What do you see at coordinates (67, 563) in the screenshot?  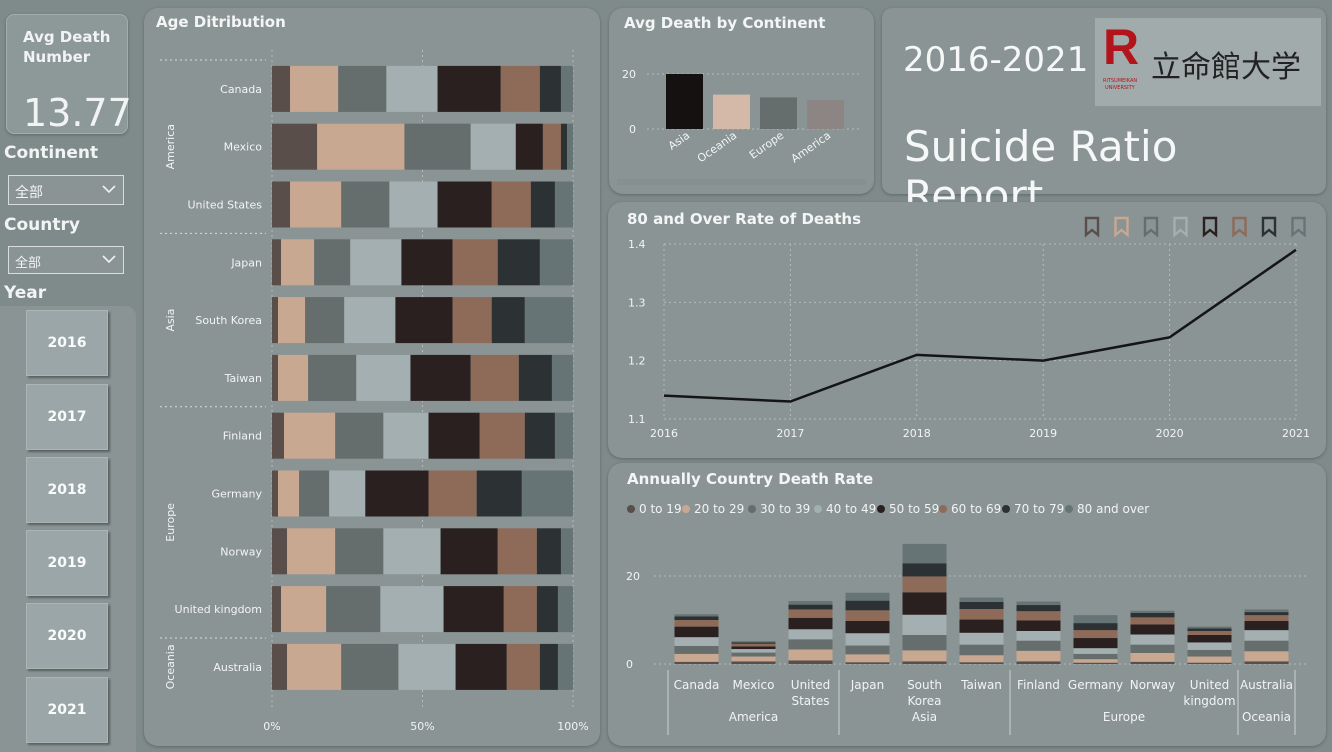 I see `year-button-2019: 2019` at bounding box center [67, 563].